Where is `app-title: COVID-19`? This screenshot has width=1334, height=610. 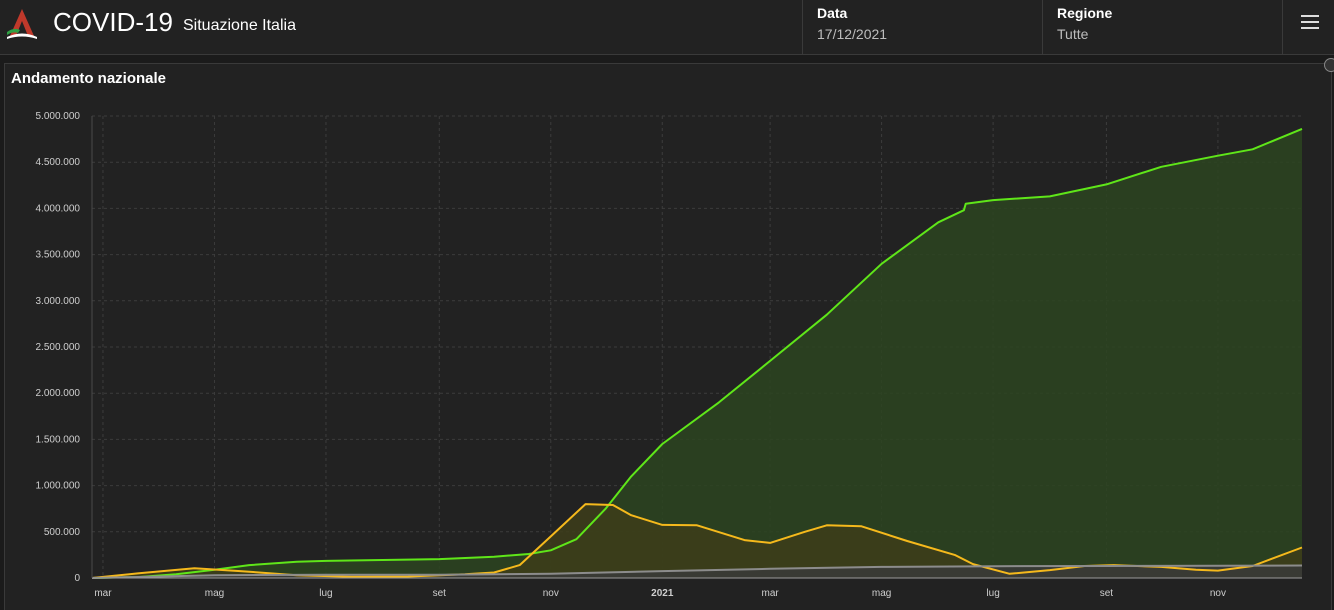 app-title: COVID-19 is located at coordinates (113, 22).